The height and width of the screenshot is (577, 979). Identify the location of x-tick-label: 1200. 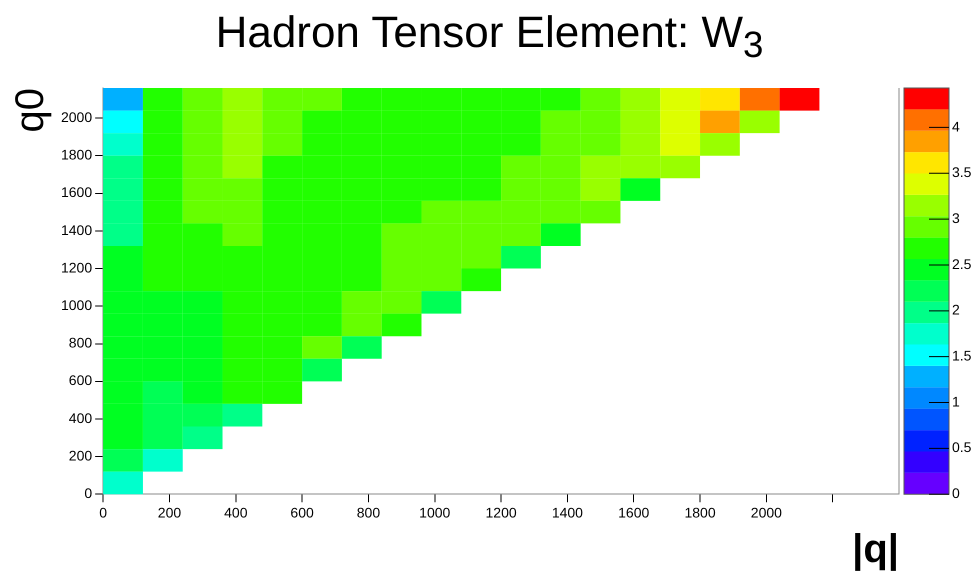
(501, 512).